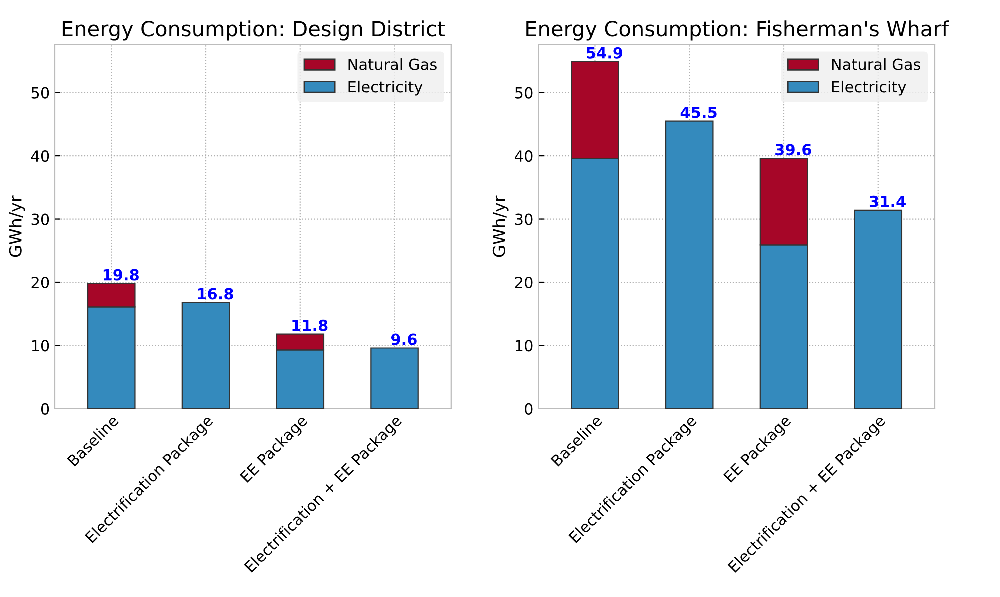  Describe the element at coordinates (888, 202) in the screenshot. I see `total-label: 31.4` at that location.